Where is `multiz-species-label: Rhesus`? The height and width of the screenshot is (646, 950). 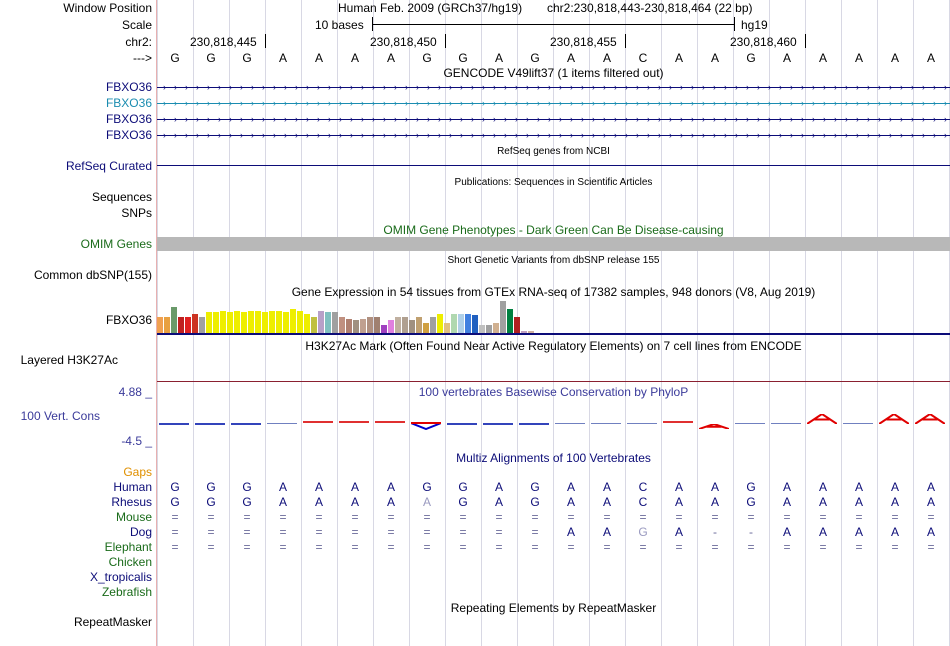 multiz-species-label: Rhesus is located at coordinates (131, 502).